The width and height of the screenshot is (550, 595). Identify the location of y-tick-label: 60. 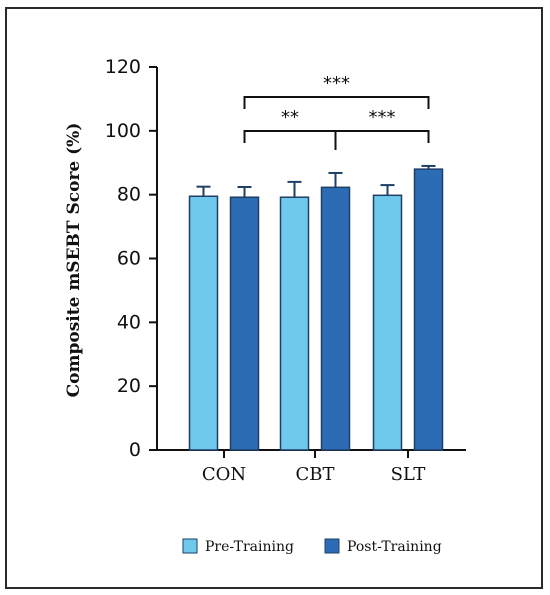
(129, 259).